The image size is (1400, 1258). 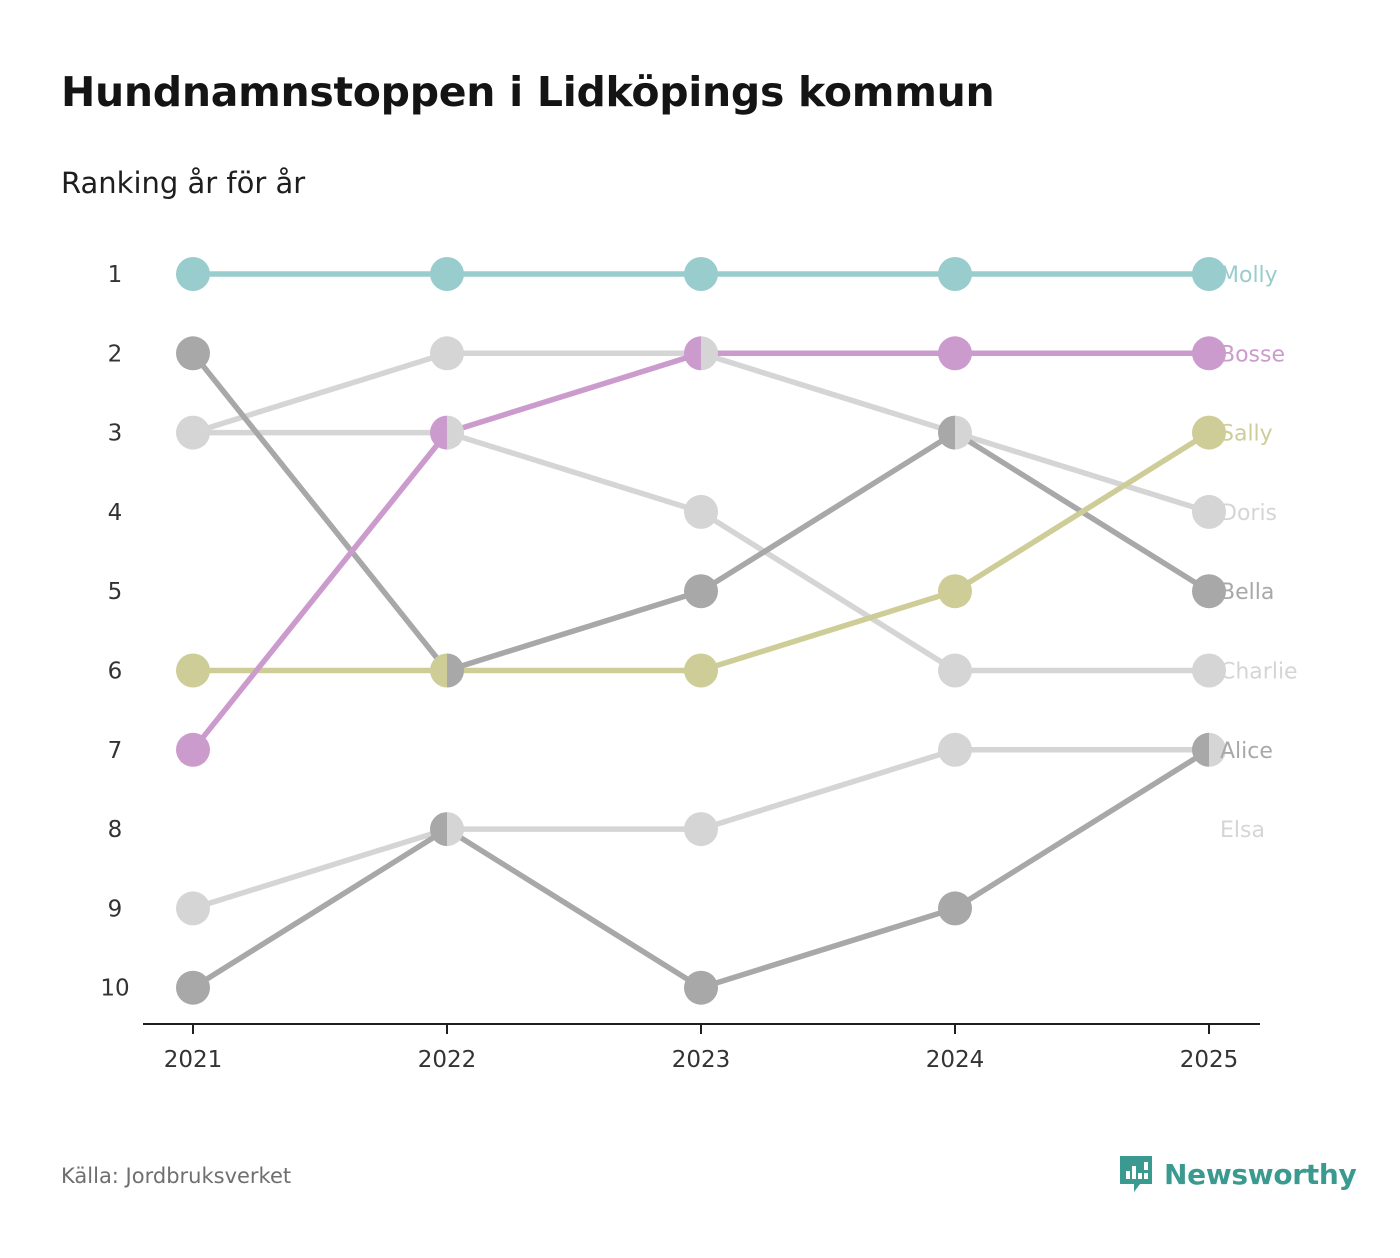 What do you see at coordinates (1246, 434) in the screenshot?
I see `end-label-sally: Sally` at bounding box center [1246, 434].